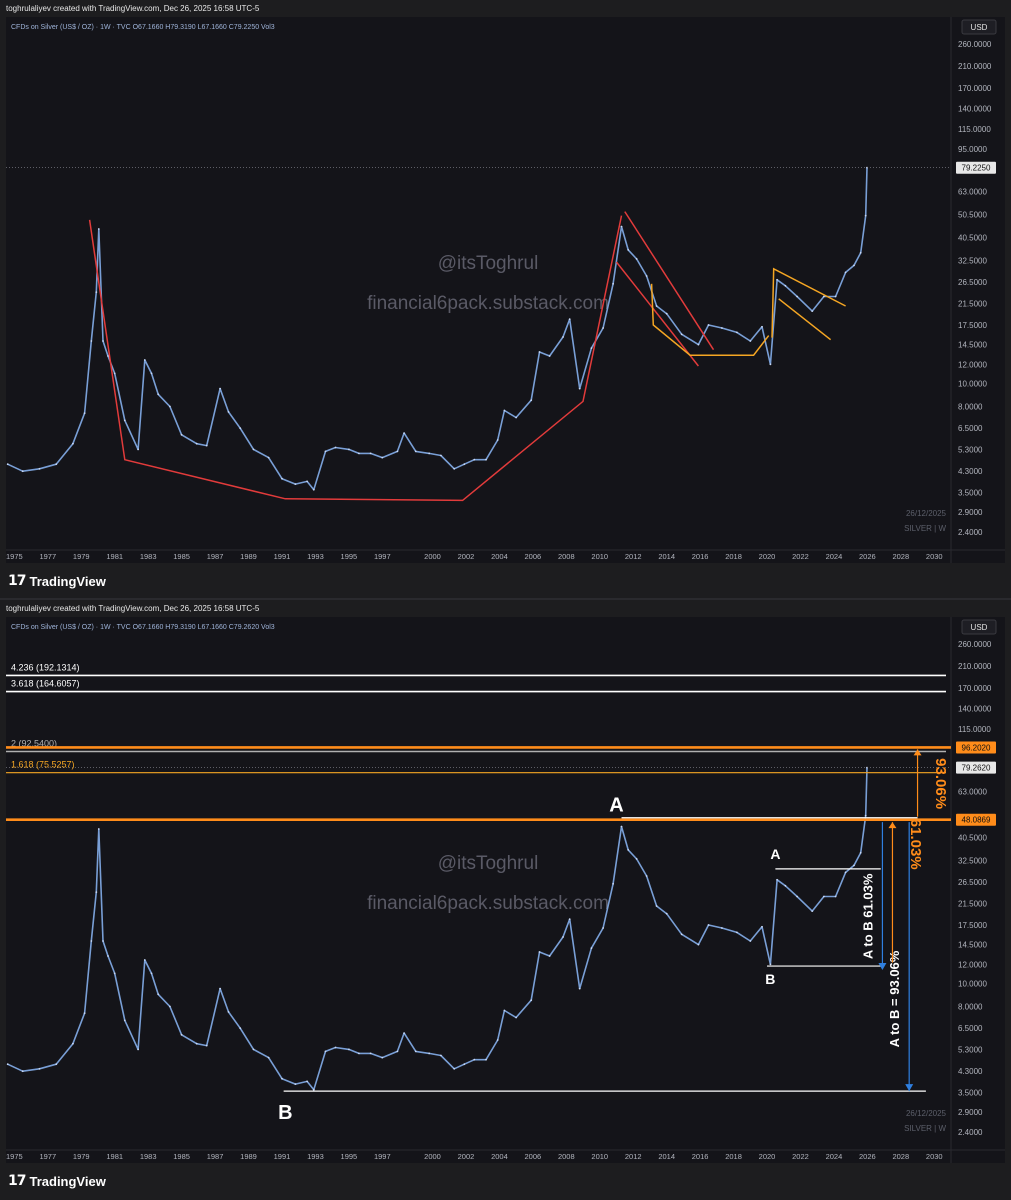 Image resolution: width=1011 pixels, height=1200 pixels. What do you see at coordinates (900, 556) in the screenshot?
I see `x-tick-label: 2028` at bounding box center [900, 556].